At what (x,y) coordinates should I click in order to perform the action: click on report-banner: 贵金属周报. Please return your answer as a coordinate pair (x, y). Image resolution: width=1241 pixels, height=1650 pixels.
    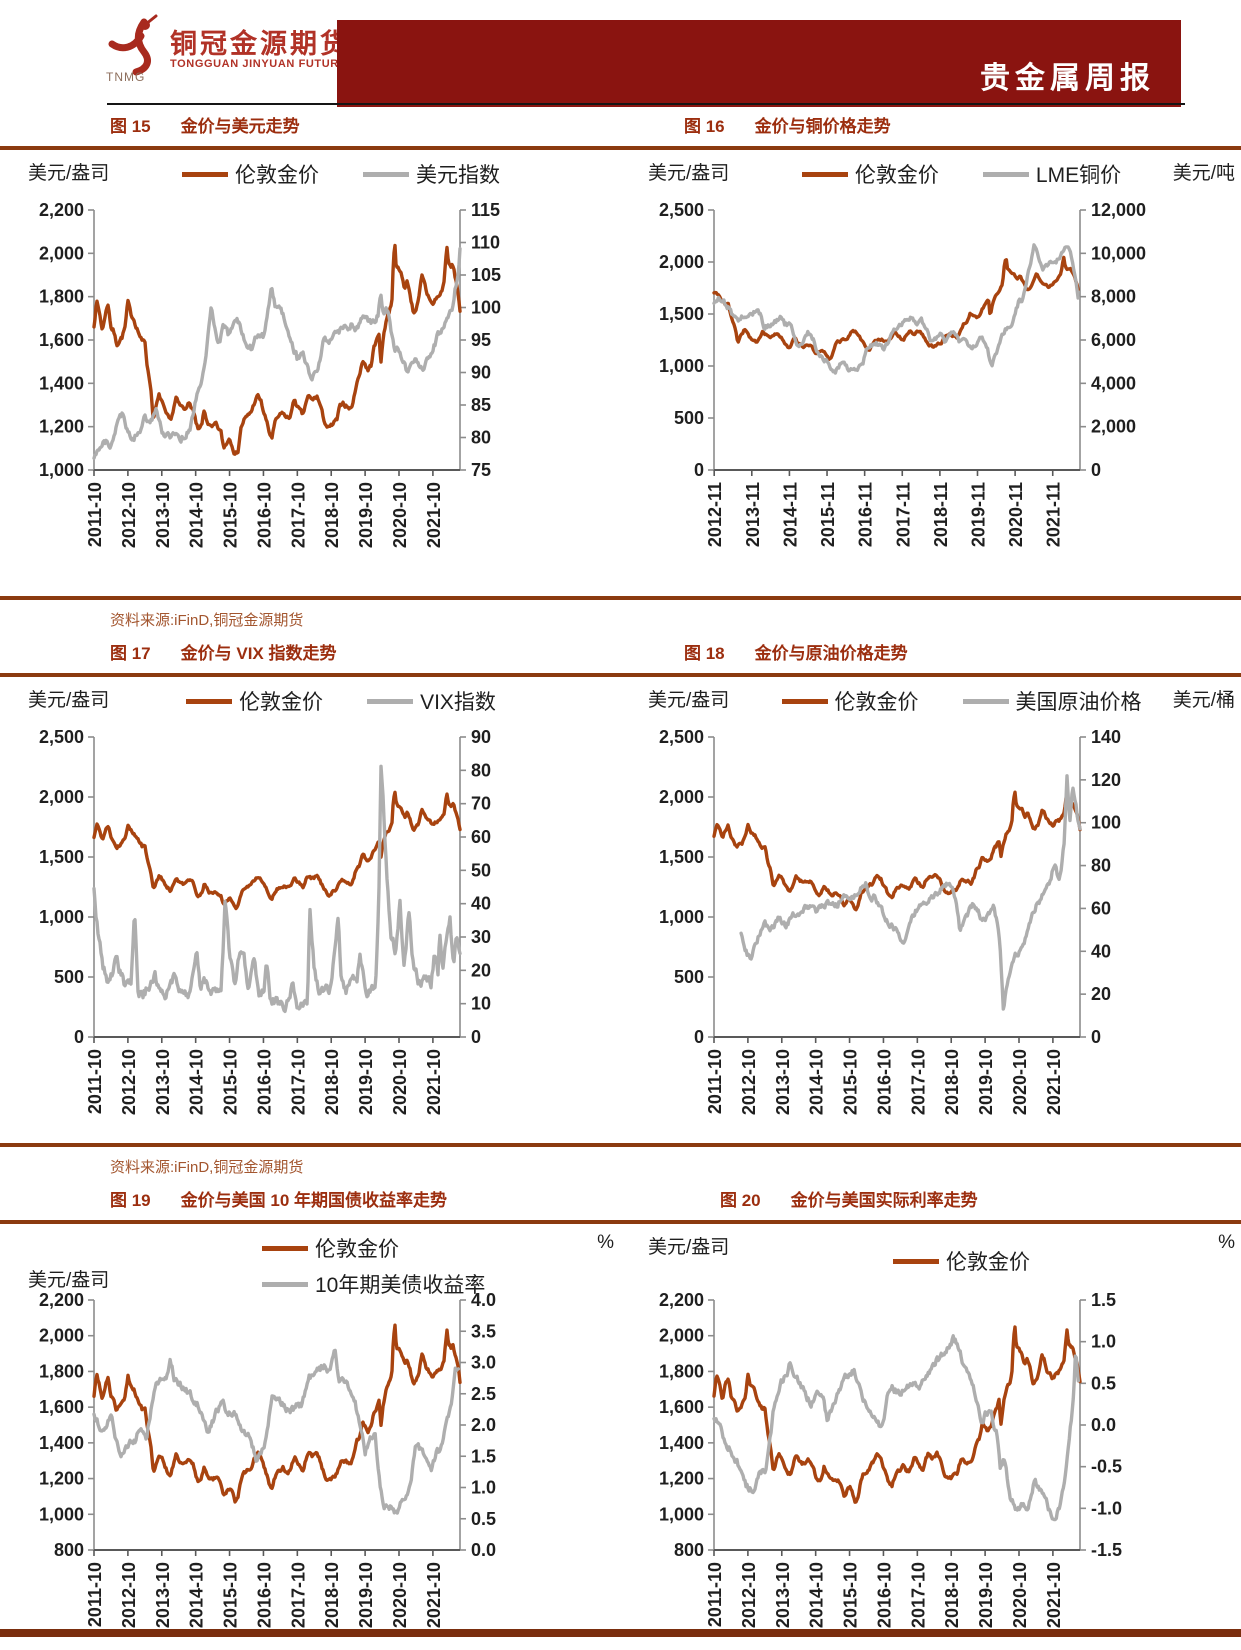
    Looking at the image, I should click on (759, 63).